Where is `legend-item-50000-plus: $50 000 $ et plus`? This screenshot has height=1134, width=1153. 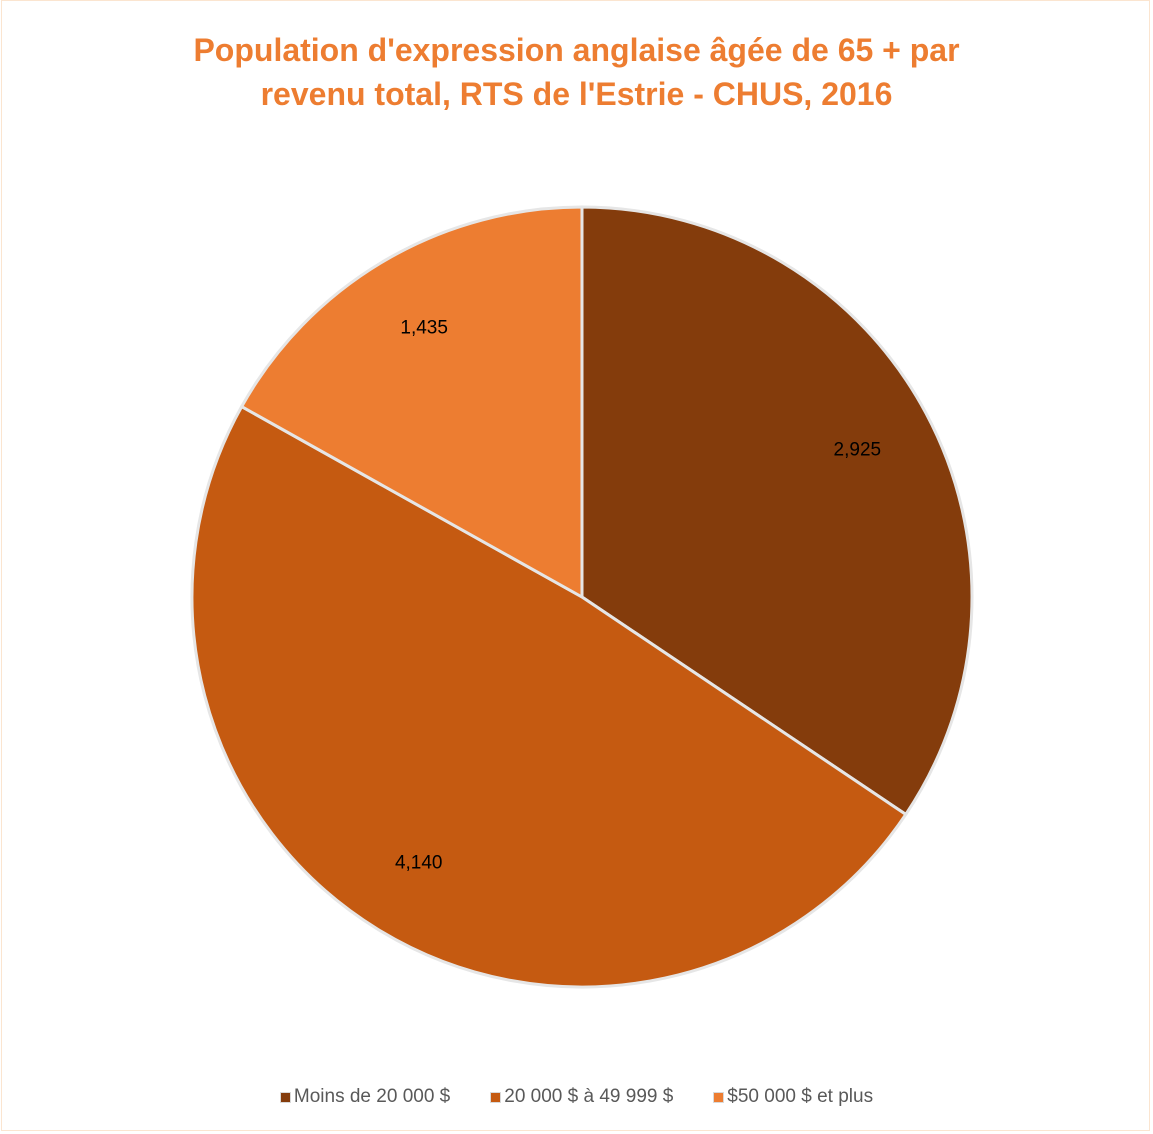
legend-item-50000-plus: $50 000 $ et plus is located at coordinates (793, 1097).